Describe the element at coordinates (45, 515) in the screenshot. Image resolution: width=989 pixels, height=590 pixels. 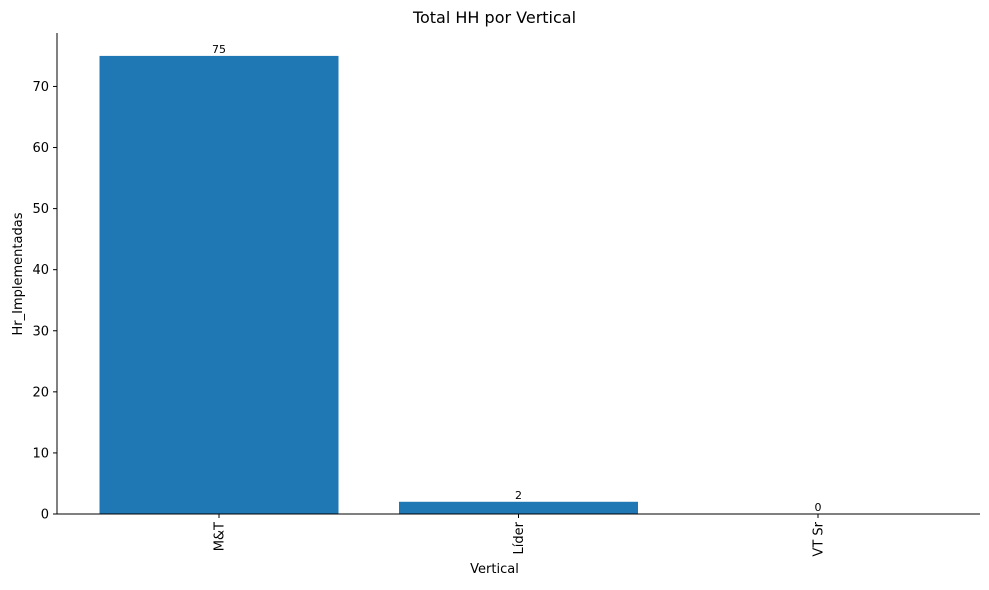
I see `y-tick-label: 0` at that location.